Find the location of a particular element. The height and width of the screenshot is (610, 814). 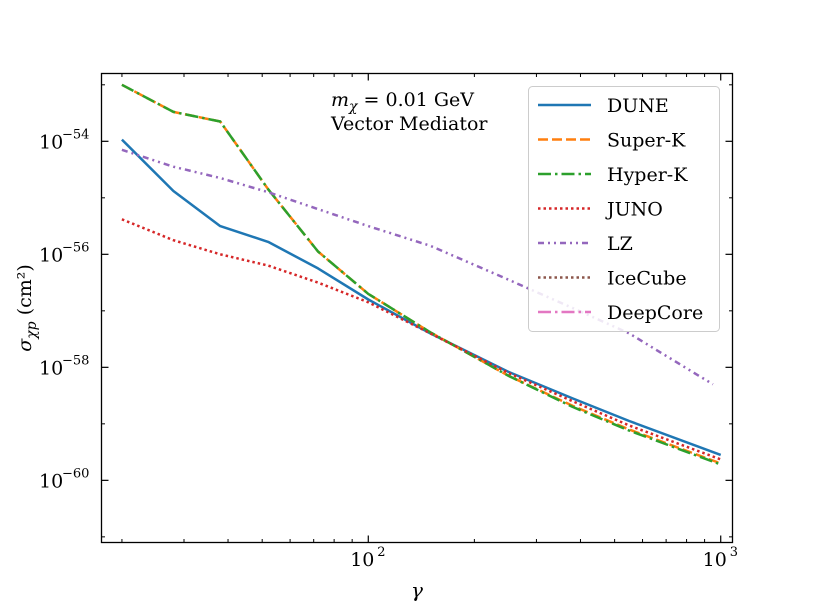

y-tick-exponent: −58 is located at coordinates (75, 360).